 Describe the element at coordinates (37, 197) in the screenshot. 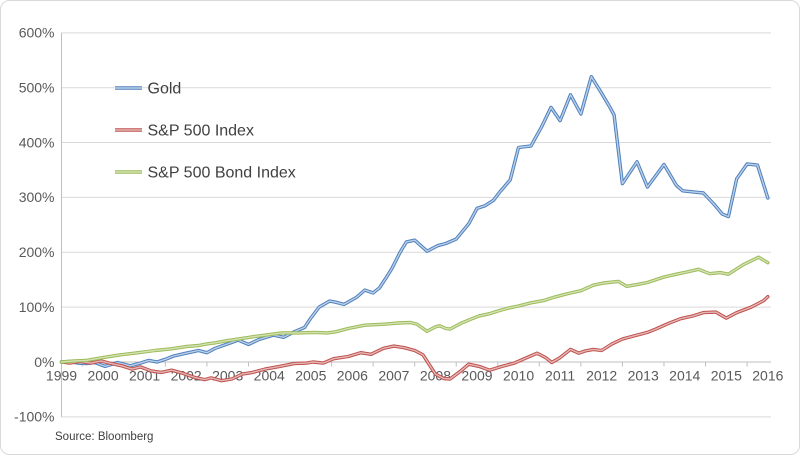

I see `y-tick-label: 300%` at that location.